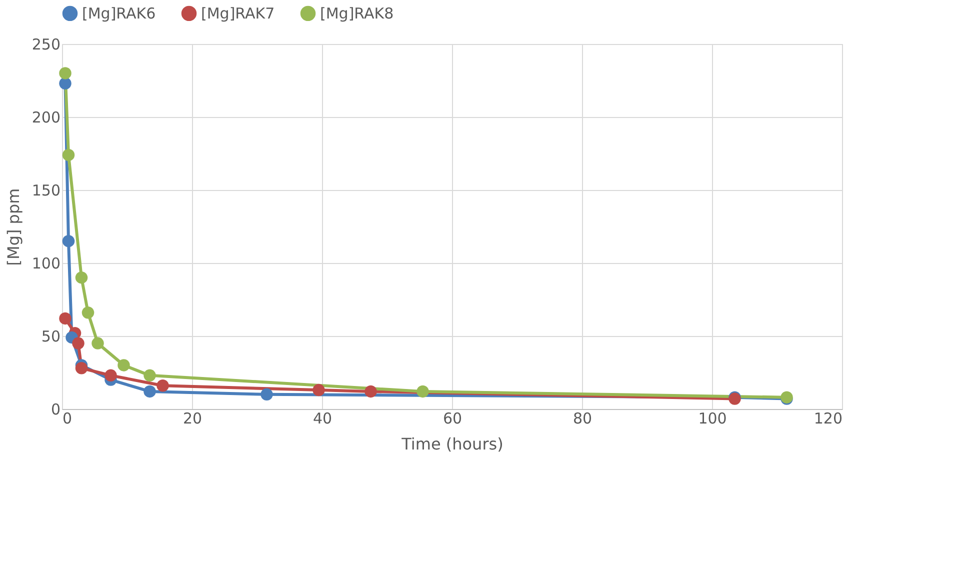 This screenshot has height=580, width=961. I want to click on legend-label: [Mg]RAK6, so click(119, 13).